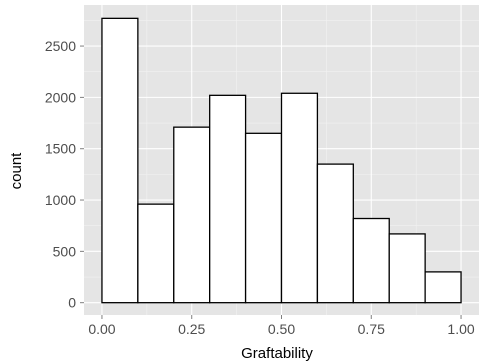 This screenshot has width=480, height=364. I want to click on y-tick-label: 500, so click(65, 251).